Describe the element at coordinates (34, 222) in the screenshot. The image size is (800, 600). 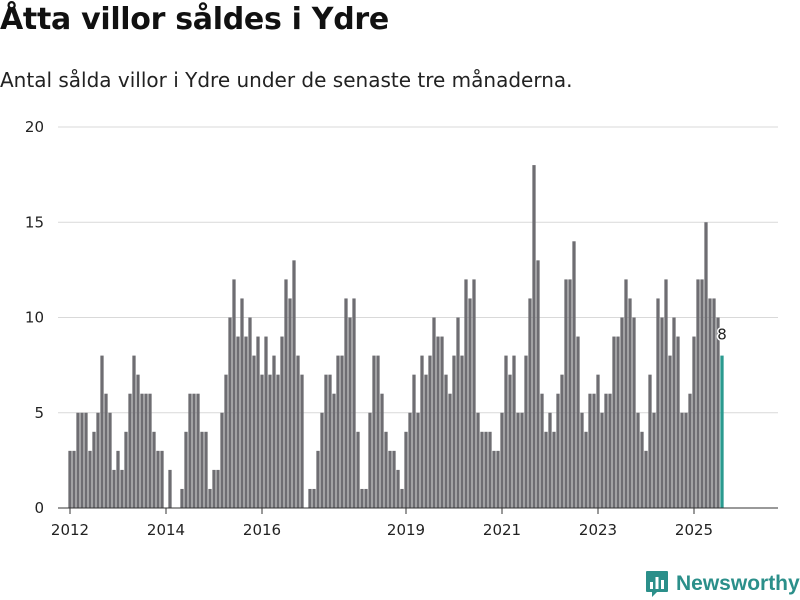
I see `y-tick-label: 15` at that location.